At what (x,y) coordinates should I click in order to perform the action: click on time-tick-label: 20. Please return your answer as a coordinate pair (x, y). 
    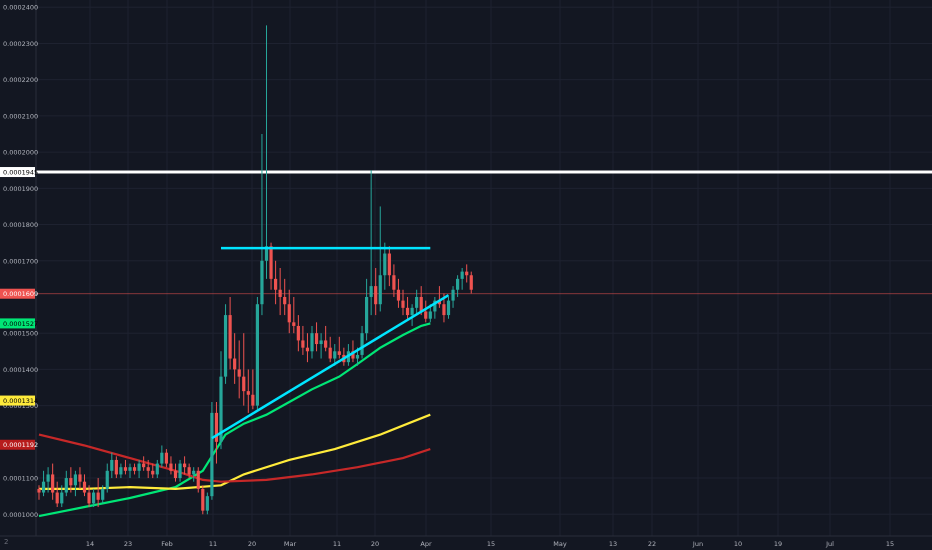
    Looking at the image, I should click on (375, 544).